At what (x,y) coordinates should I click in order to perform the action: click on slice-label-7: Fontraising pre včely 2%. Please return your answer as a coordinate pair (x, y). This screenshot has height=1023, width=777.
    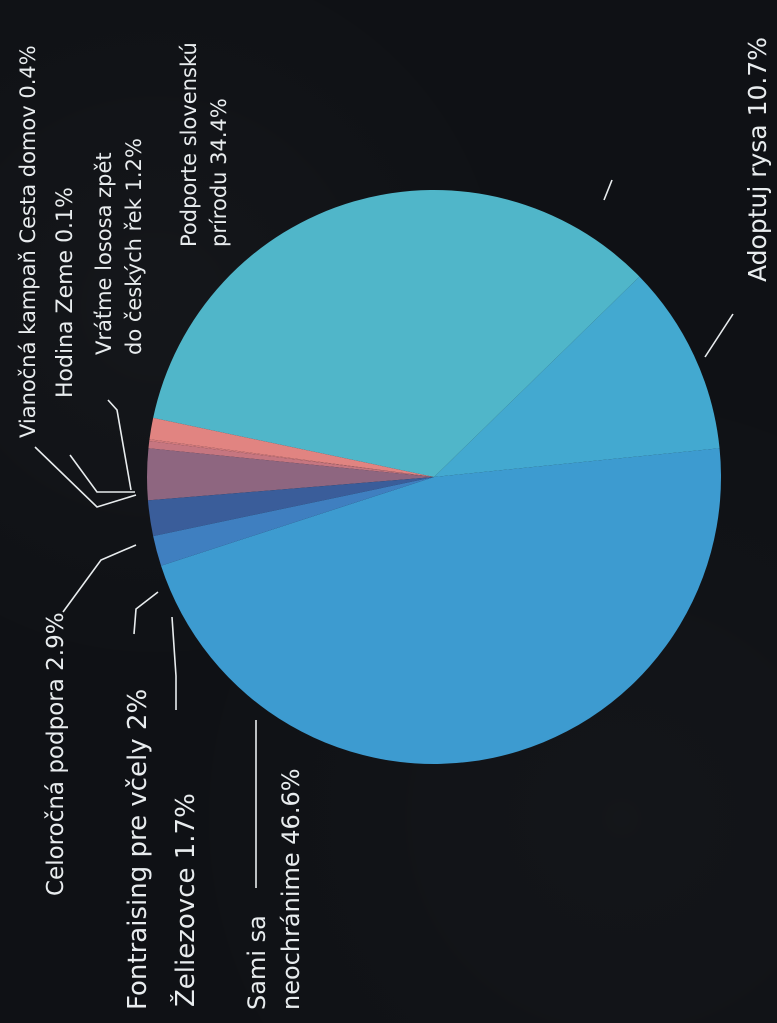
    Looking at the image, I should click on (138, 849).